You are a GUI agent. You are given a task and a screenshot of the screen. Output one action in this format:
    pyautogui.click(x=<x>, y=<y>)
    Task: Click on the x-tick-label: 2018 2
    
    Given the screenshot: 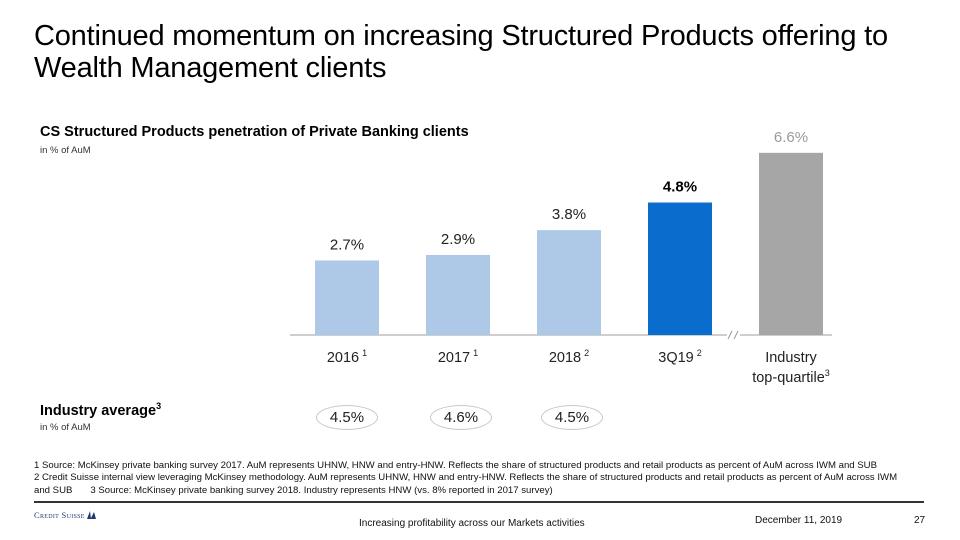 What is the action you would take?
    pyautogui.click(x=569, y=357)
    